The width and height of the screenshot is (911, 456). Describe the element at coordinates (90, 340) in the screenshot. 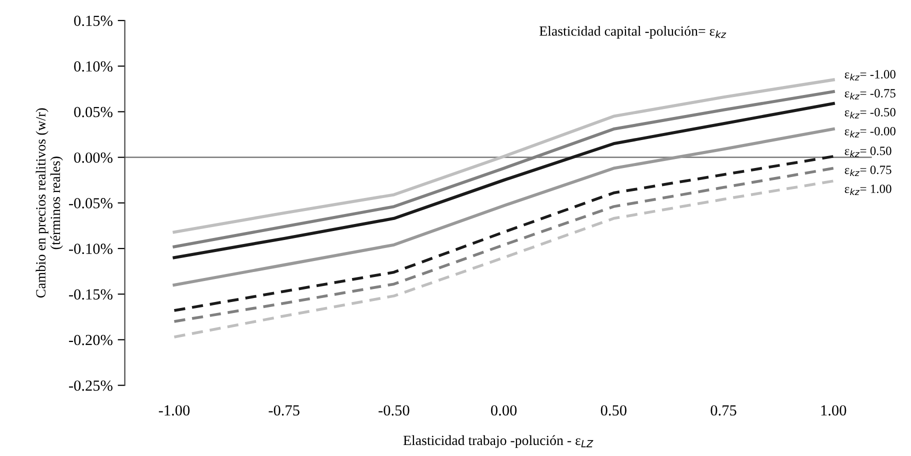

I see `y-tick-label: -0.20%` at that location.